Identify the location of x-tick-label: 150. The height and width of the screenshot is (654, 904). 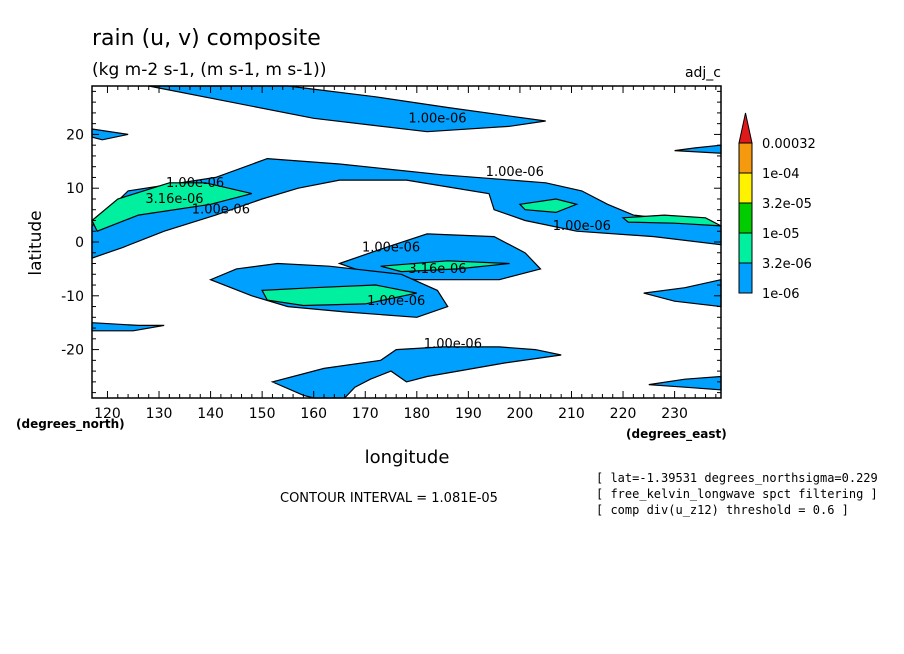
(262, 414).